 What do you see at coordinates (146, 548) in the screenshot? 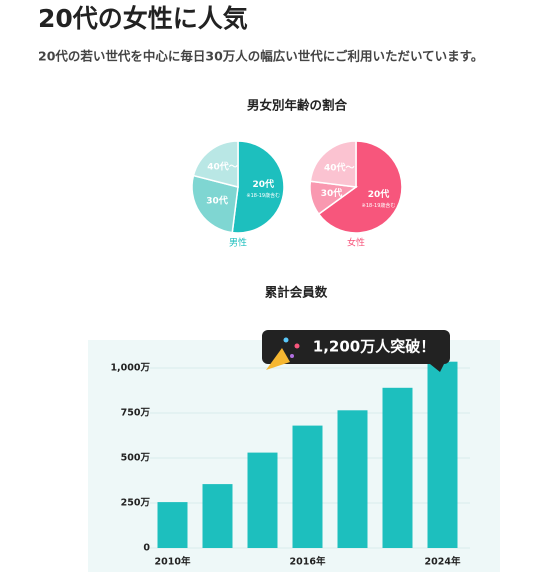
I see `y-tick-label: 0` at bounding box center [146, 548].